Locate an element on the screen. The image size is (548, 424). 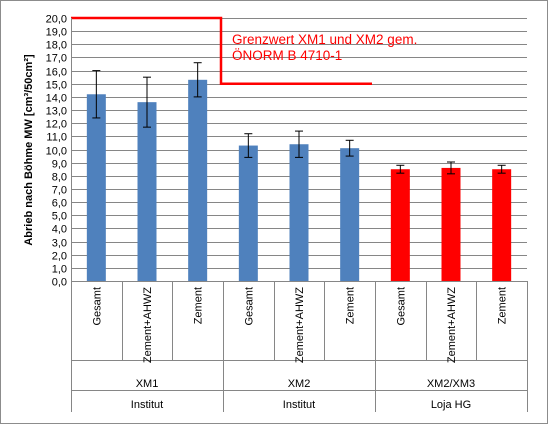
y-tick-label: 1,0 is located at coordinates (59, 270).